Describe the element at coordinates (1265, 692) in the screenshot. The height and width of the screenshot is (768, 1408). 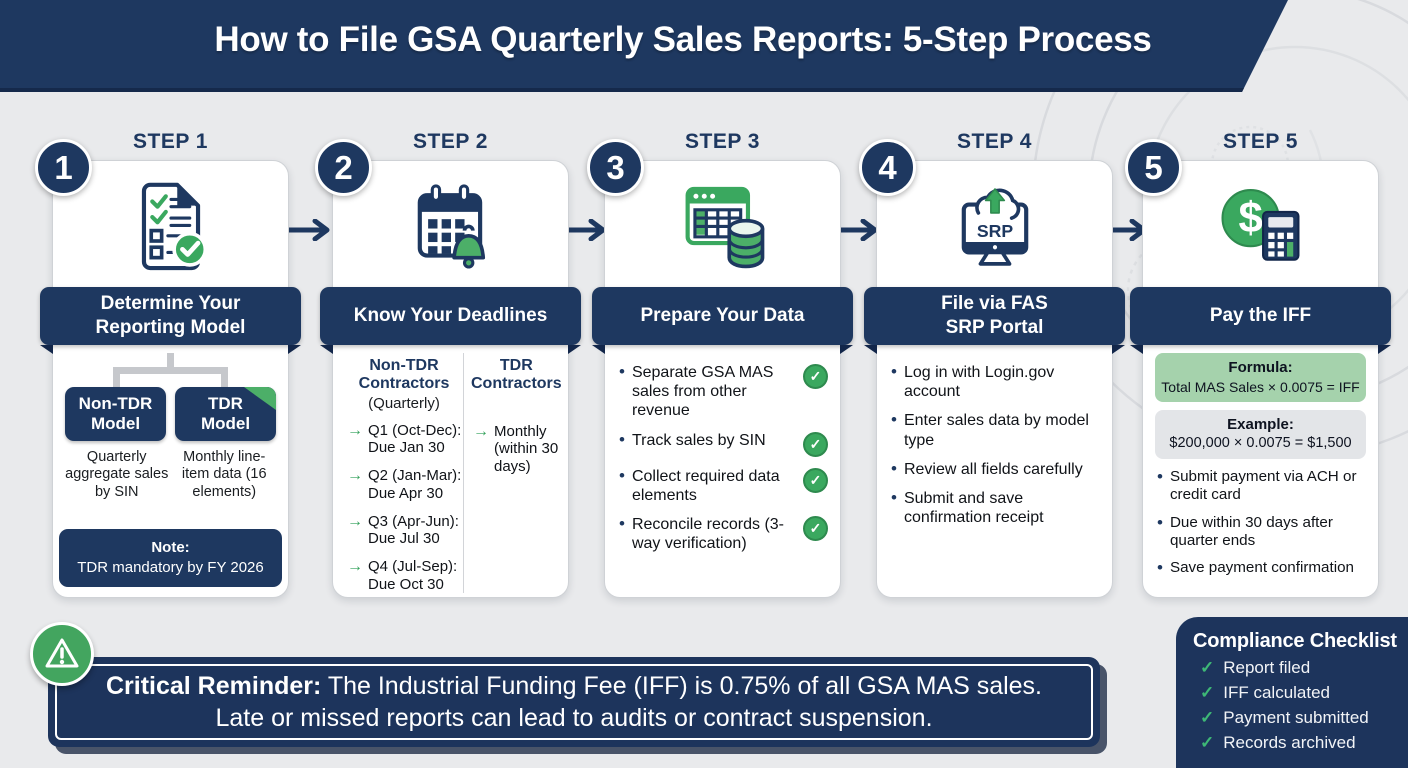
I see `checklist-item: ✓ IFF calculated` at that location.